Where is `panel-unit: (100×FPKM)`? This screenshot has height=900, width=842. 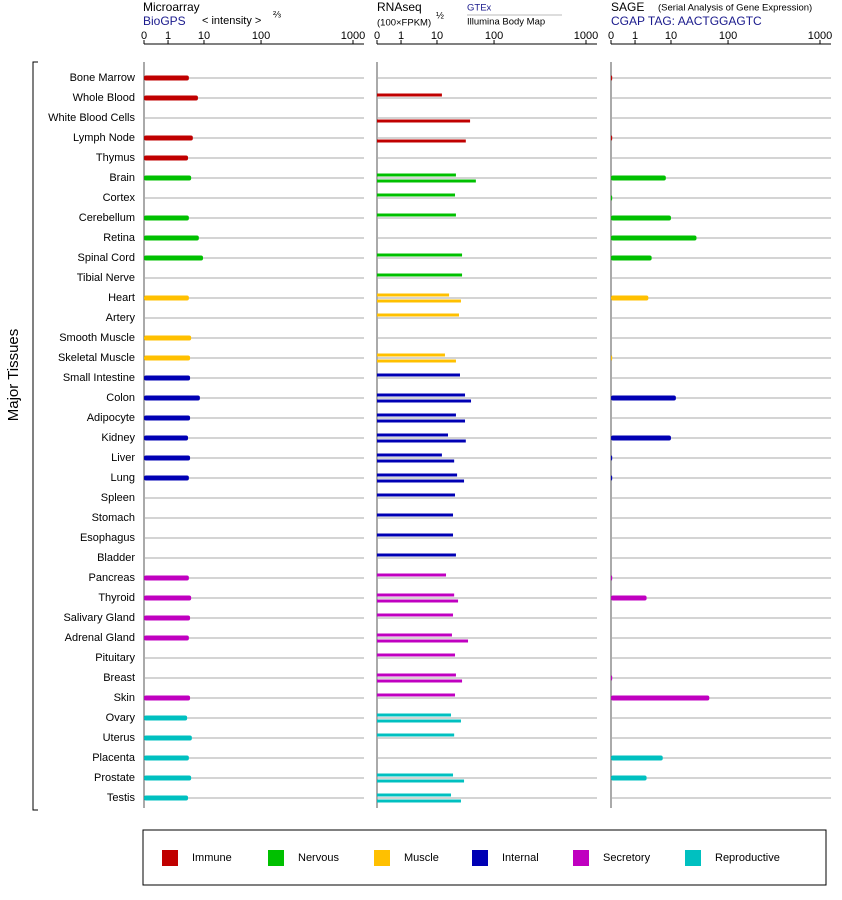
panel-unit: (100×FPKM) is located at coordinates (404, 23).